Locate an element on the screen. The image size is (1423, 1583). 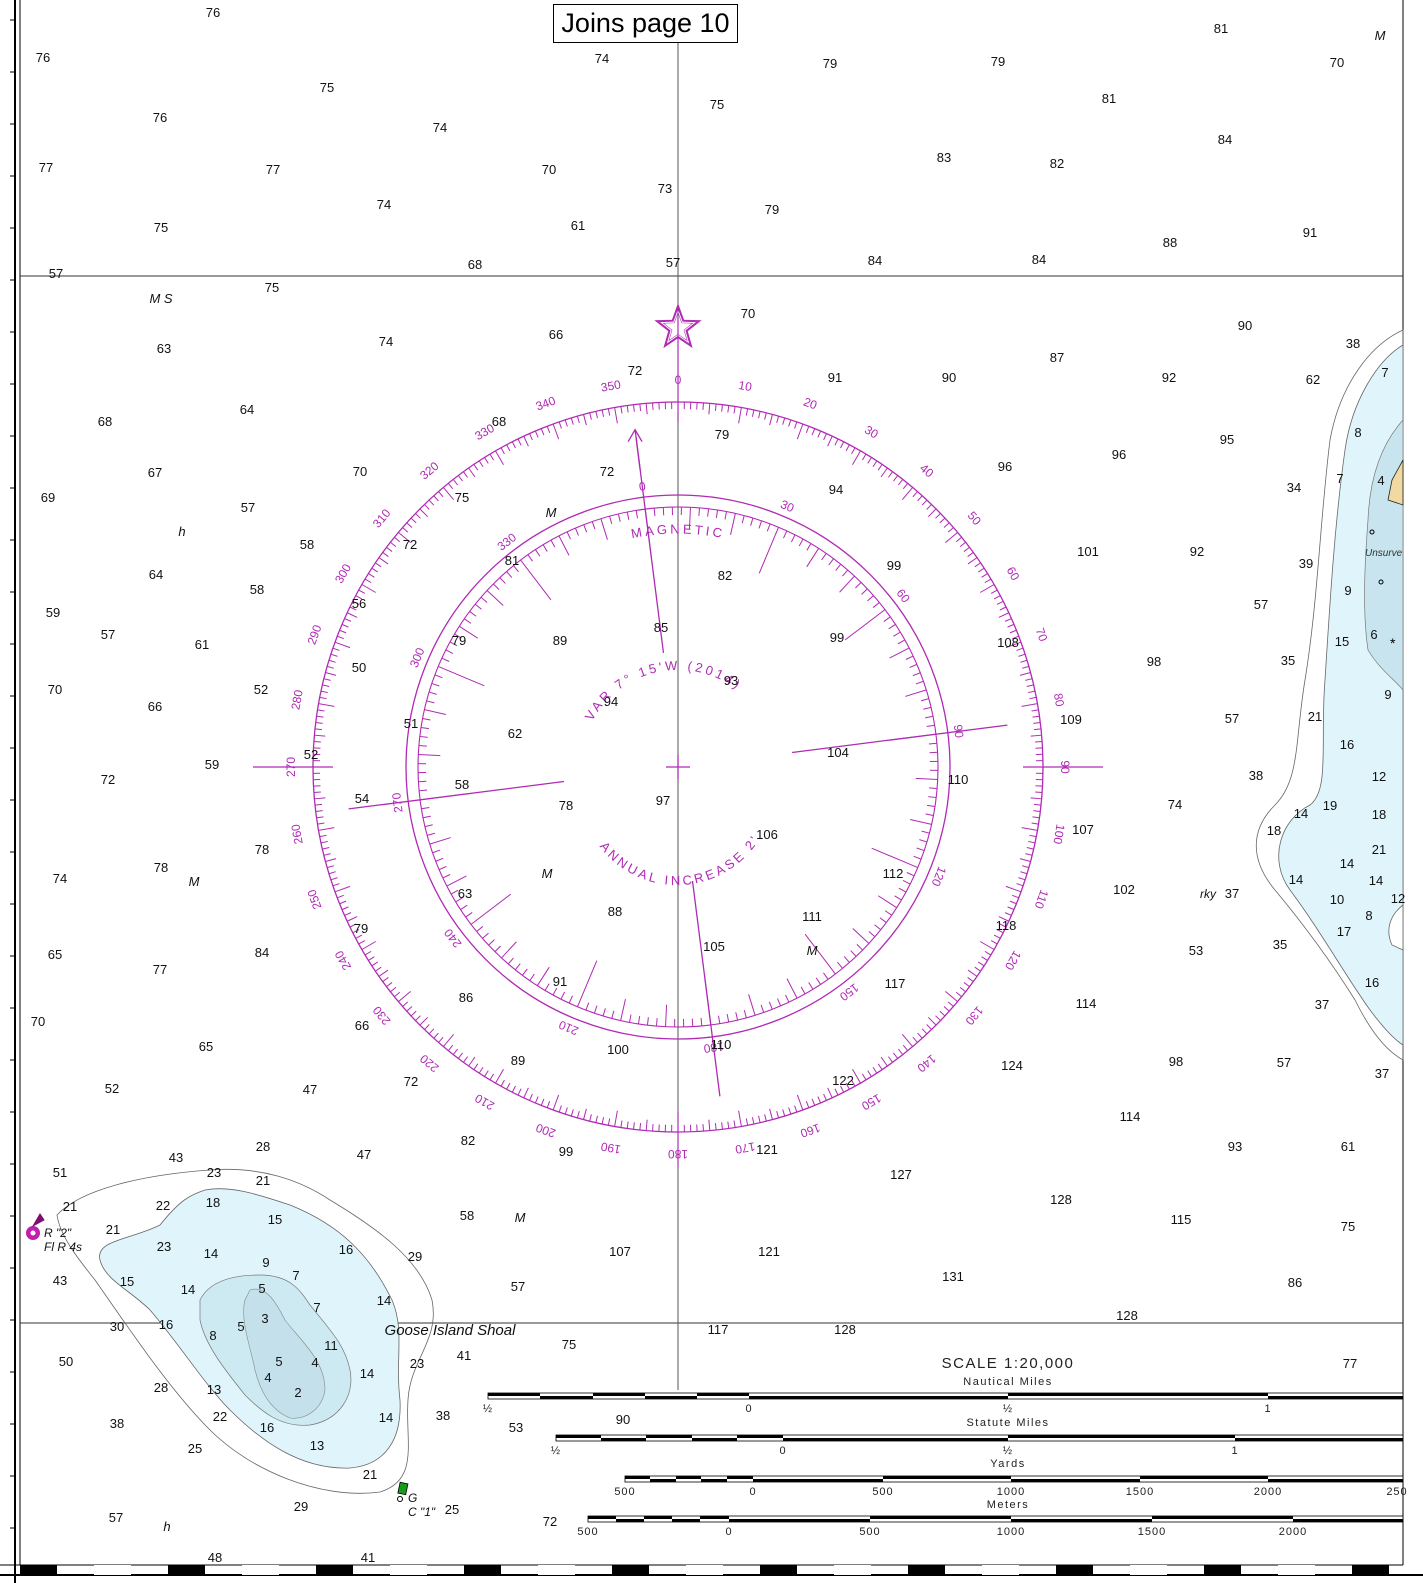
rocky-note: rky is located at coordinates (1208, 894).